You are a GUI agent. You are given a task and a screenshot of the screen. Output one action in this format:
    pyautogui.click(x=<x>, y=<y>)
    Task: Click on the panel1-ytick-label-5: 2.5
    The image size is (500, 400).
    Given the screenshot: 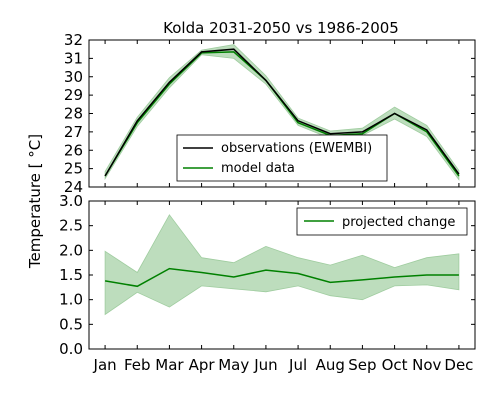 What is the action you would take?
    pyautogui.click(x=71, y=226)
    